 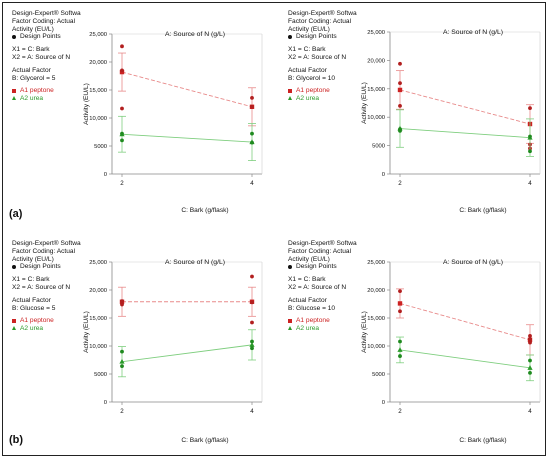 I want to click on info-line: B: Glycerol = 5, so click(x=34, y=78).